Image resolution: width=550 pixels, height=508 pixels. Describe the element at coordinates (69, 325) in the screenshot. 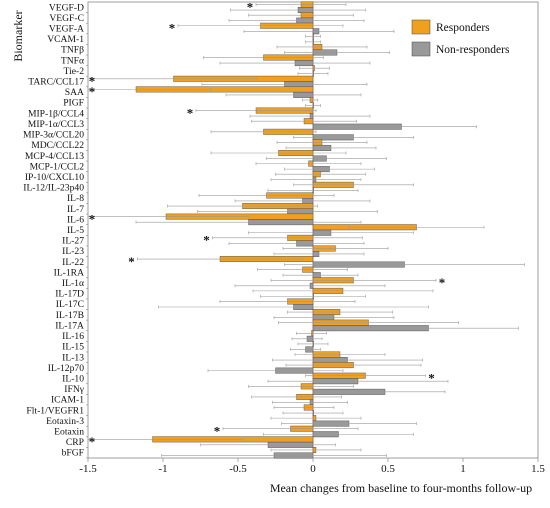

I see `y-tick-label: IL-17A` at that location.